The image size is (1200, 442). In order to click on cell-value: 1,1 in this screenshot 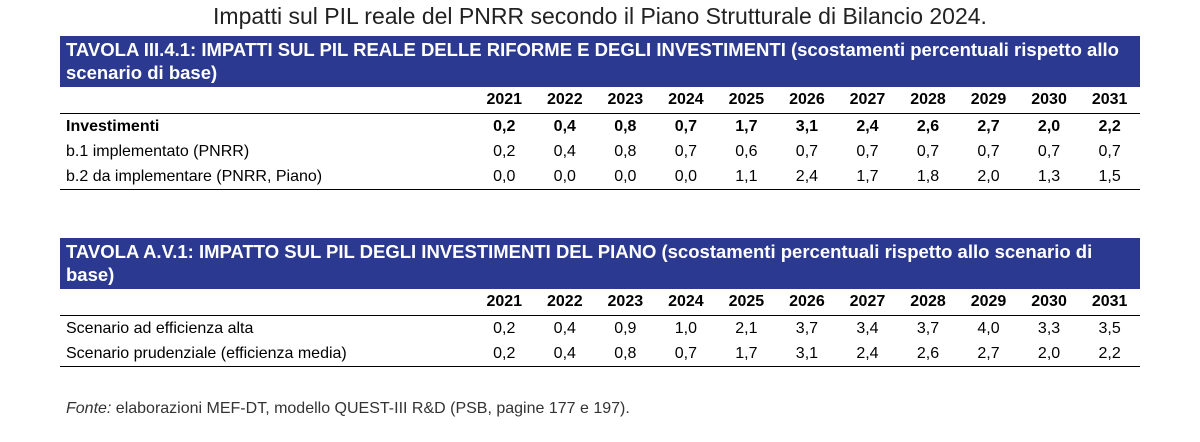, I will do `click(746, 177)`.